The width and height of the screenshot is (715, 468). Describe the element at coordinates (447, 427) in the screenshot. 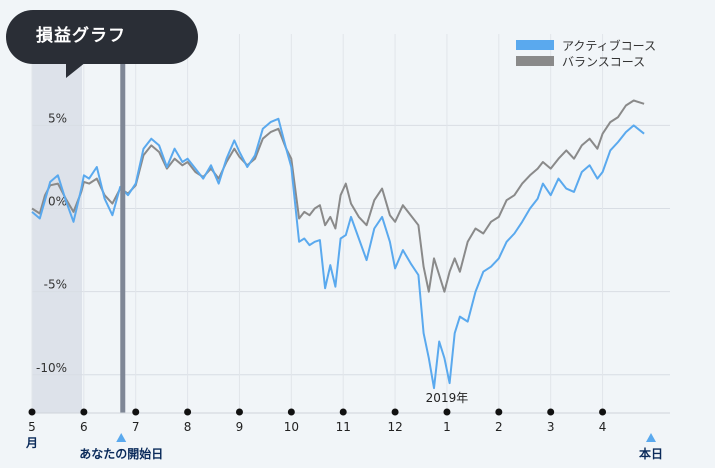

I see `x-tick-label: 1` at that location.